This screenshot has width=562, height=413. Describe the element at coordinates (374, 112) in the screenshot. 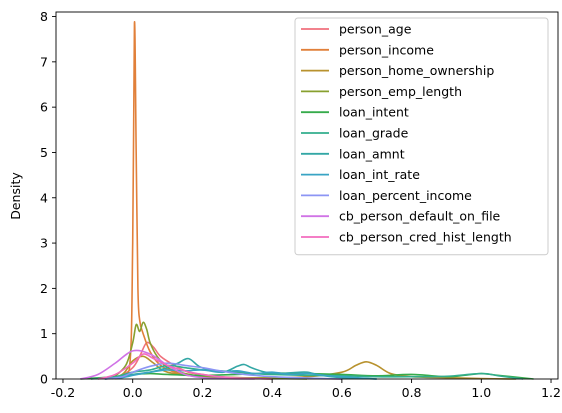

I see `legend-label: loan_intent` at that location.